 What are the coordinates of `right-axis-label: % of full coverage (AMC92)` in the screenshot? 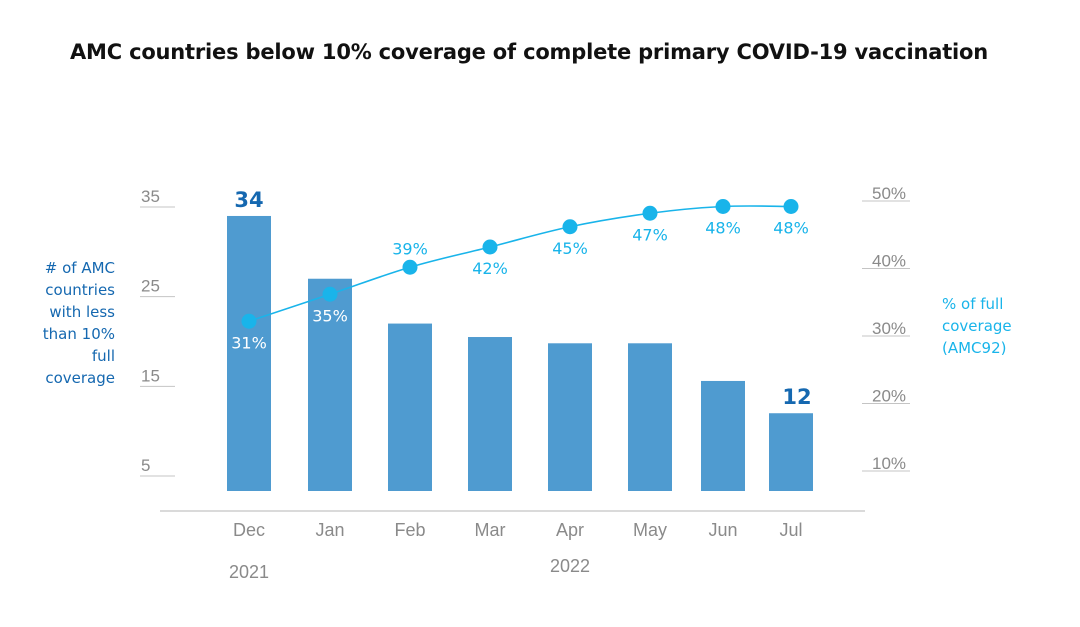 It's located at (997, 326).